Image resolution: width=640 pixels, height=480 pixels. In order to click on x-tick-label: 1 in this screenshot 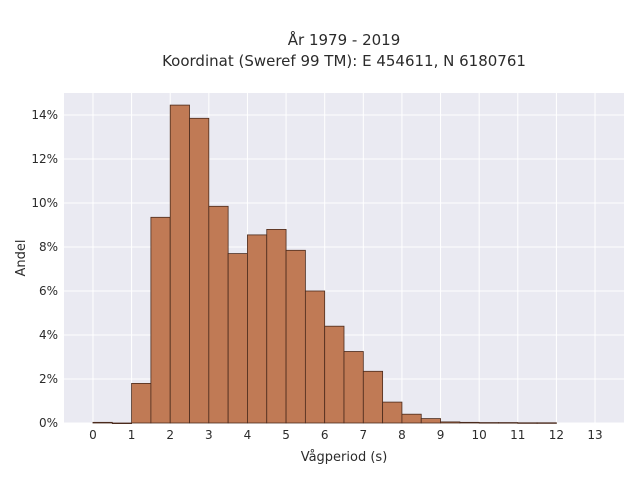, I will do `click(132, 435)`.